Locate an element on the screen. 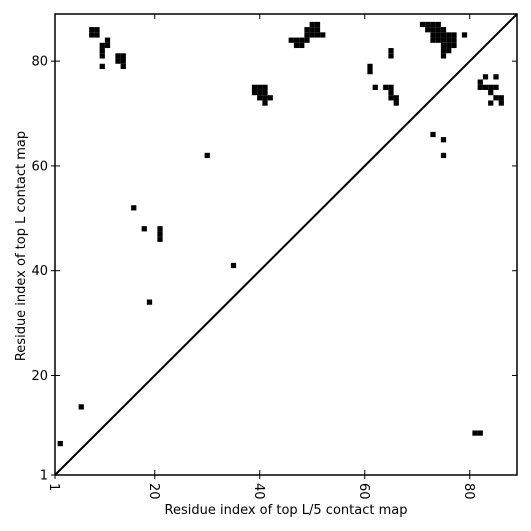 The width and height of the screenshot is (531, 531). x-tick-labels: 1 20 40 60 80 is located at coordinates (261, 491).